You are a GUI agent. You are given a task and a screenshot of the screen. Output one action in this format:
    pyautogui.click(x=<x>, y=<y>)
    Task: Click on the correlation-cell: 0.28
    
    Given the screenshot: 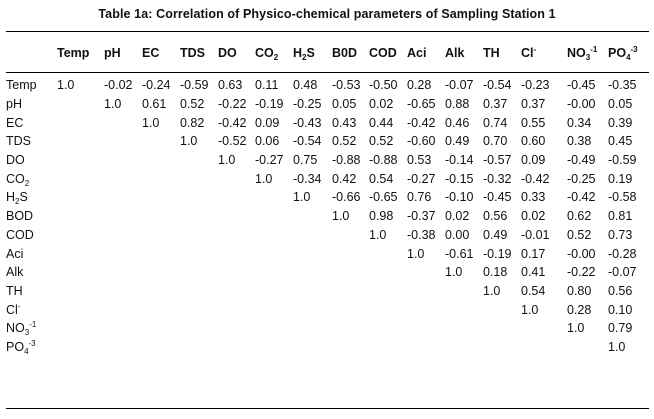 What is the action you would take?
    pyautogui.click(x=419, y=85)
    